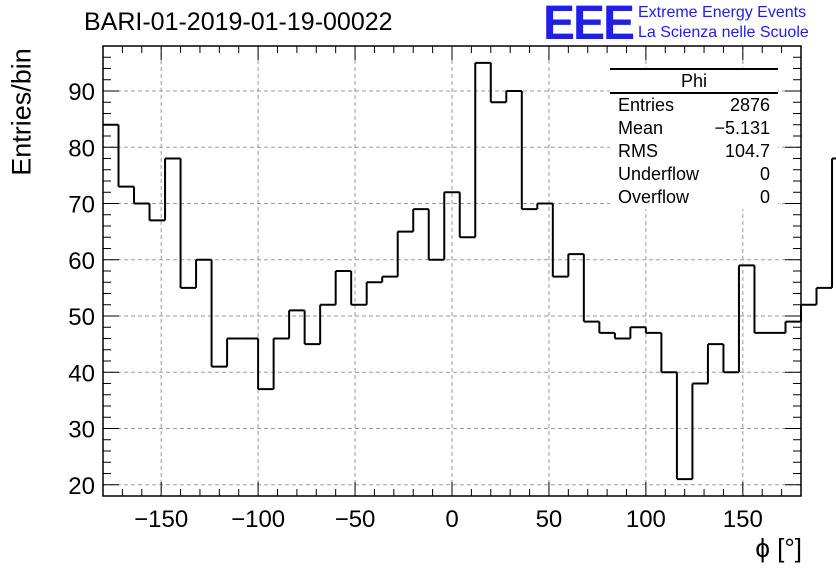 This screenshot has width=836, height=572. I want to click on x-tick-label: 150, so click(743, 519).